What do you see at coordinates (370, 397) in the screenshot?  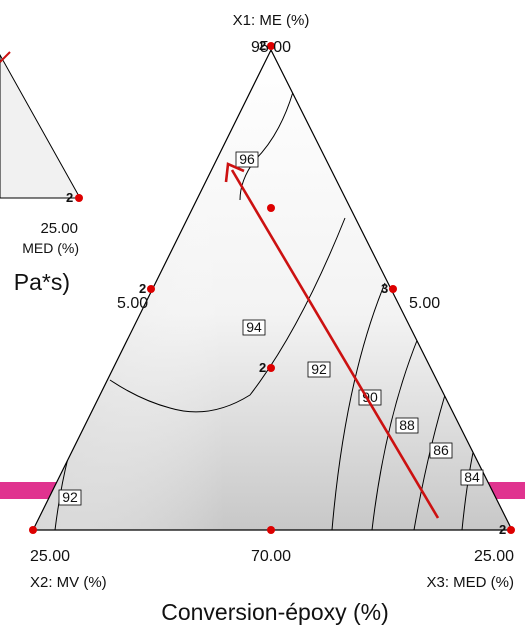 I see `svg-text: 90` at bounding box center [370, 397].